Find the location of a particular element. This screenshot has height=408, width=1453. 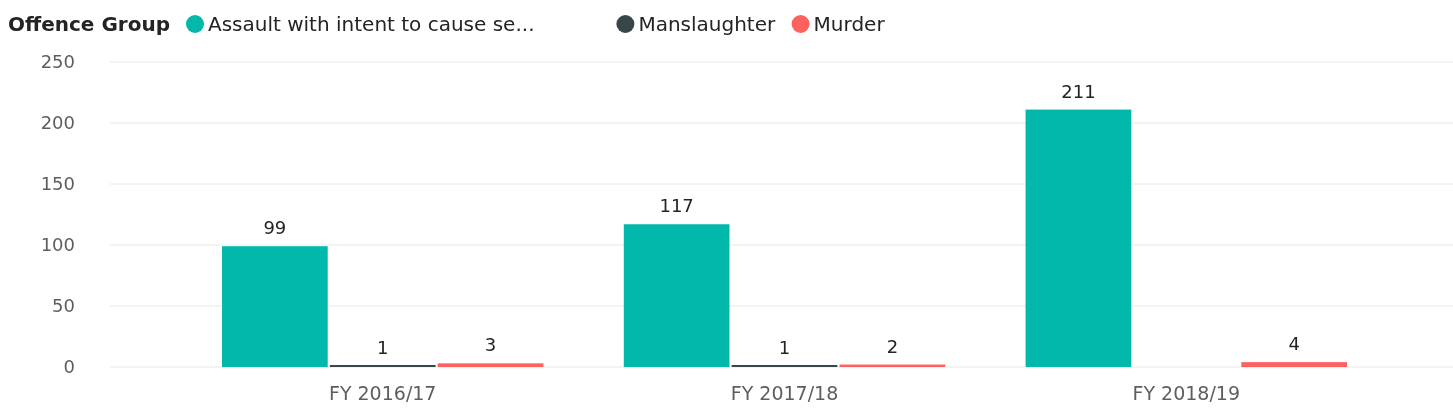

x-tick-label: FY 2018/19 is located at coordinates (1186, 393).